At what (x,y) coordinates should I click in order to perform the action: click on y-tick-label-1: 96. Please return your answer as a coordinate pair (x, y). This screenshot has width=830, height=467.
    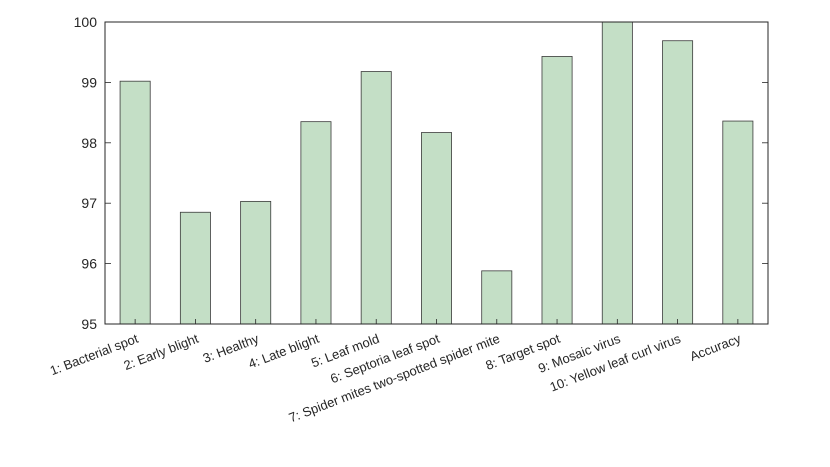
    Looking at the image, I should click on (89, 264).